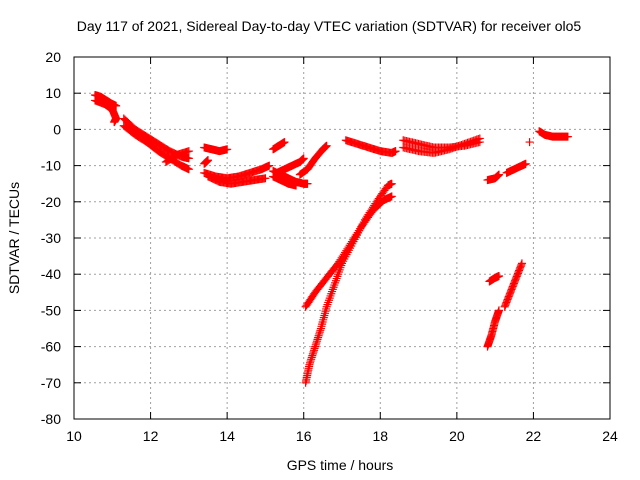  Describe the element at coordinates (51, 202) in the screenshot. I see `y-tick-label: -20` at that location.